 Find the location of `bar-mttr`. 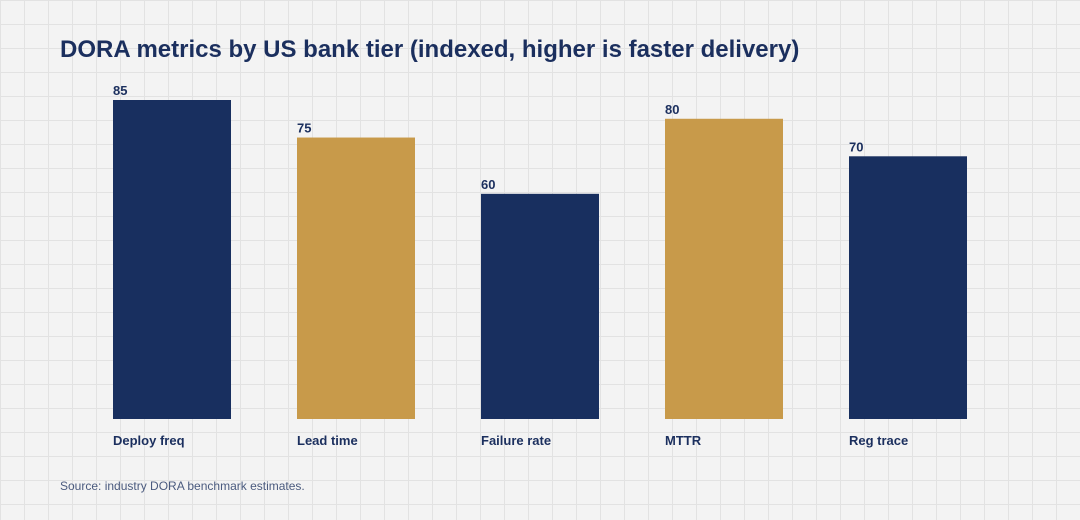

bar-mttr is located at coordinates (724, 268).